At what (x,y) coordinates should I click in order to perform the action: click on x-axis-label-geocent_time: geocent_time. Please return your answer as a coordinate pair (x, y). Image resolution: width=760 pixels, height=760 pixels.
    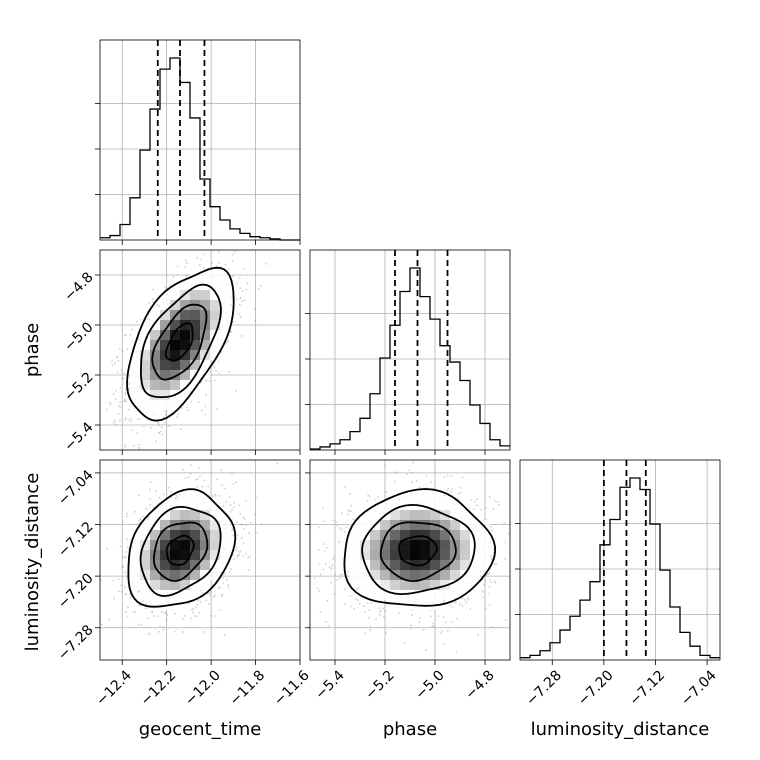
    Looking at the image, I should click on (200, 729).